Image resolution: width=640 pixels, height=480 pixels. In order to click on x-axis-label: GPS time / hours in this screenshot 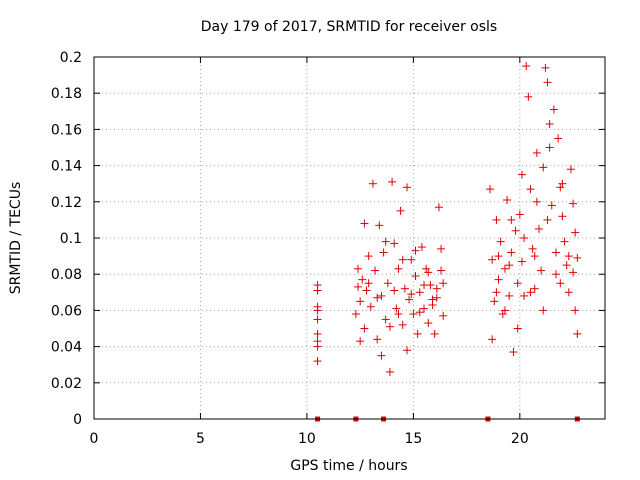, I will do `click(348, 466)`.